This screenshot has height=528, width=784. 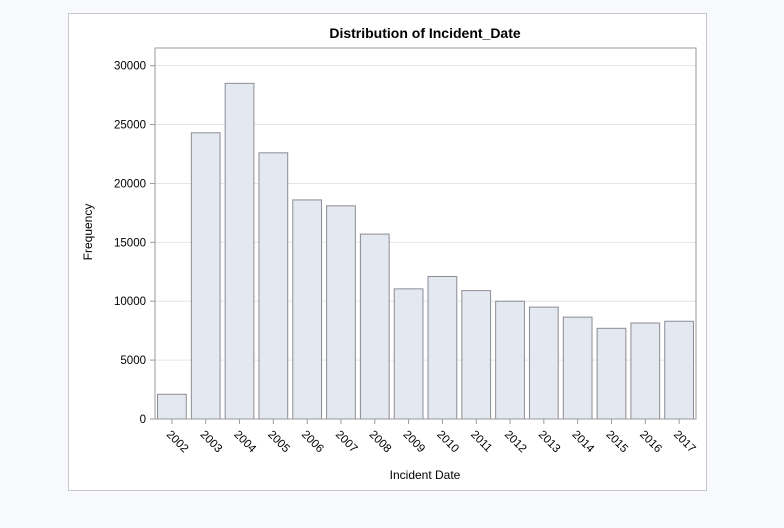 I want to click on bar-2003, so click(x=205, y=276).